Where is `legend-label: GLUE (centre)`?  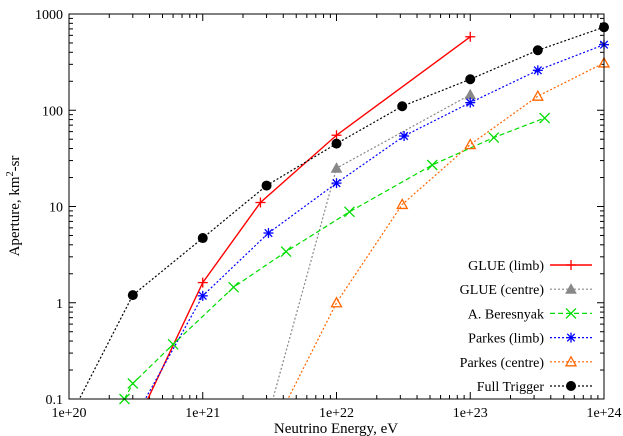
legend-label: GLUE (centre) is located at coordinates (502, 290).